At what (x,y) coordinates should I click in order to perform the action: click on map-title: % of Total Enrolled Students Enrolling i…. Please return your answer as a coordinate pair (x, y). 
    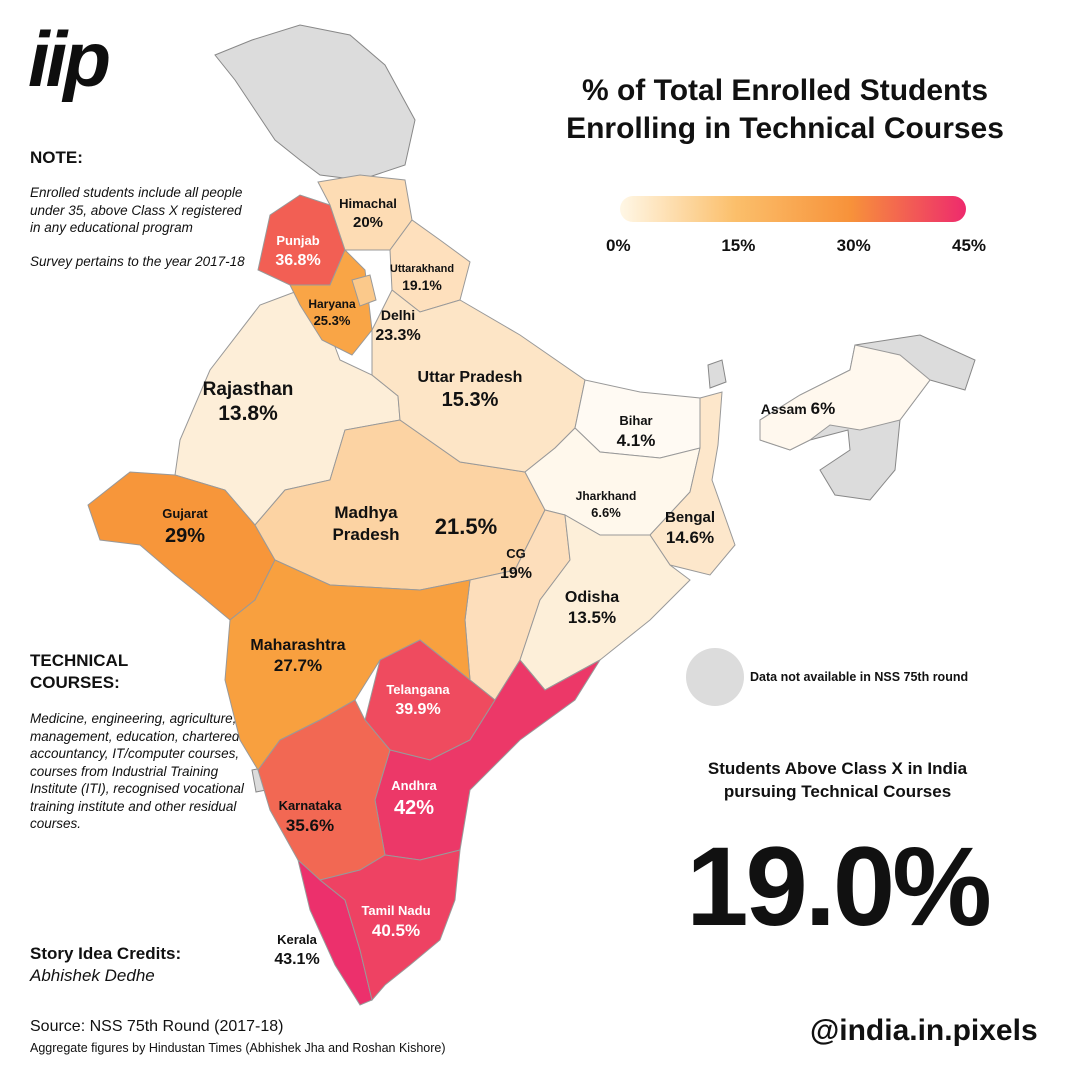
    Looking at the image, I should click on (785, 109).